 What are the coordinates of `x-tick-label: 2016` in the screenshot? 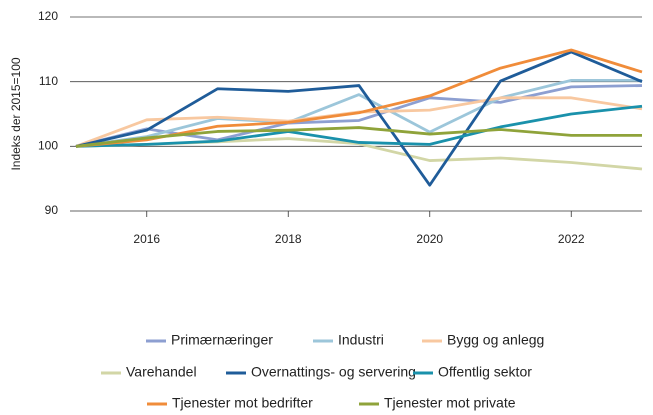 It's located at (146, 239).